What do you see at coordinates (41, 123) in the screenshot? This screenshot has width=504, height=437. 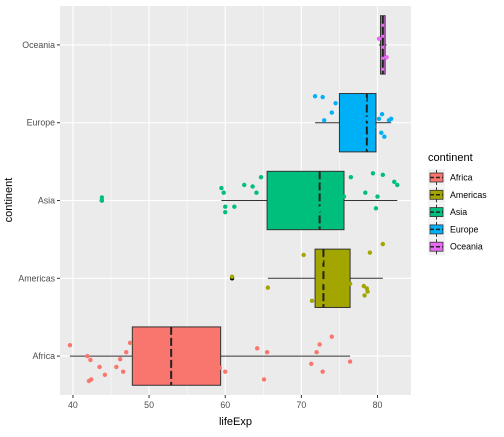 I see `y-tick-label: Europe` at bounding box center [41, 123].